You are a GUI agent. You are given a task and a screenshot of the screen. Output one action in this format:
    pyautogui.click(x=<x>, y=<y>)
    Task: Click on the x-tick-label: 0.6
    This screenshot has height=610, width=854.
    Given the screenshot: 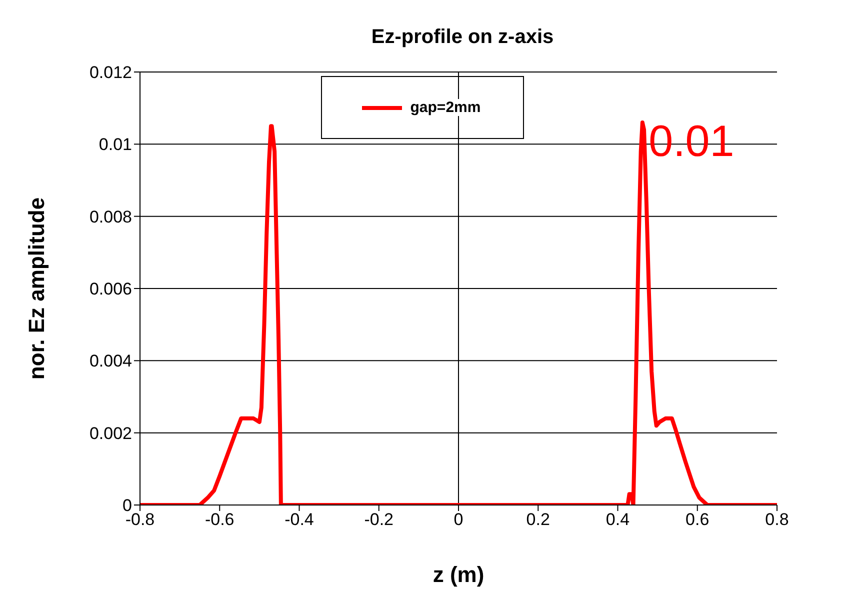 What is the action you would take?
    pyautogui.click(x=698, y=520)
    